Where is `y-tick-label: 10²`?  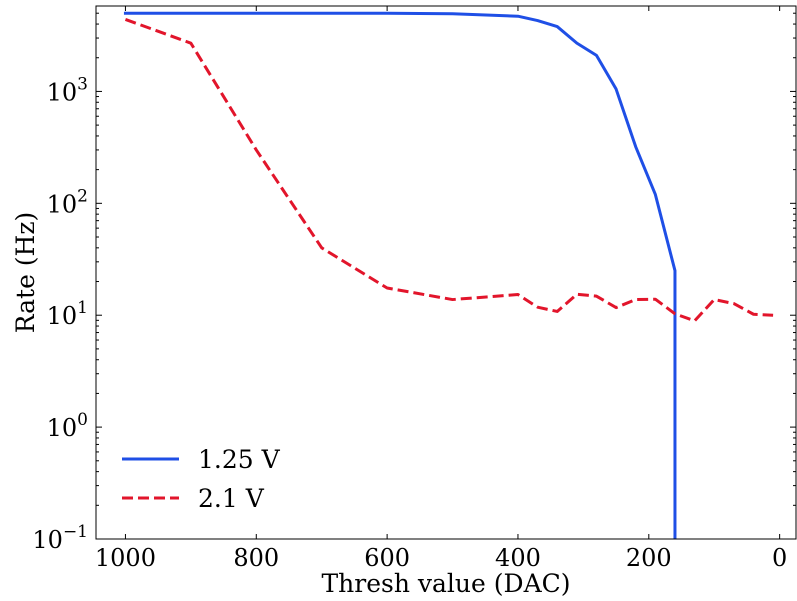
y-tick-label: 10² is located at coordinates (67, 202).